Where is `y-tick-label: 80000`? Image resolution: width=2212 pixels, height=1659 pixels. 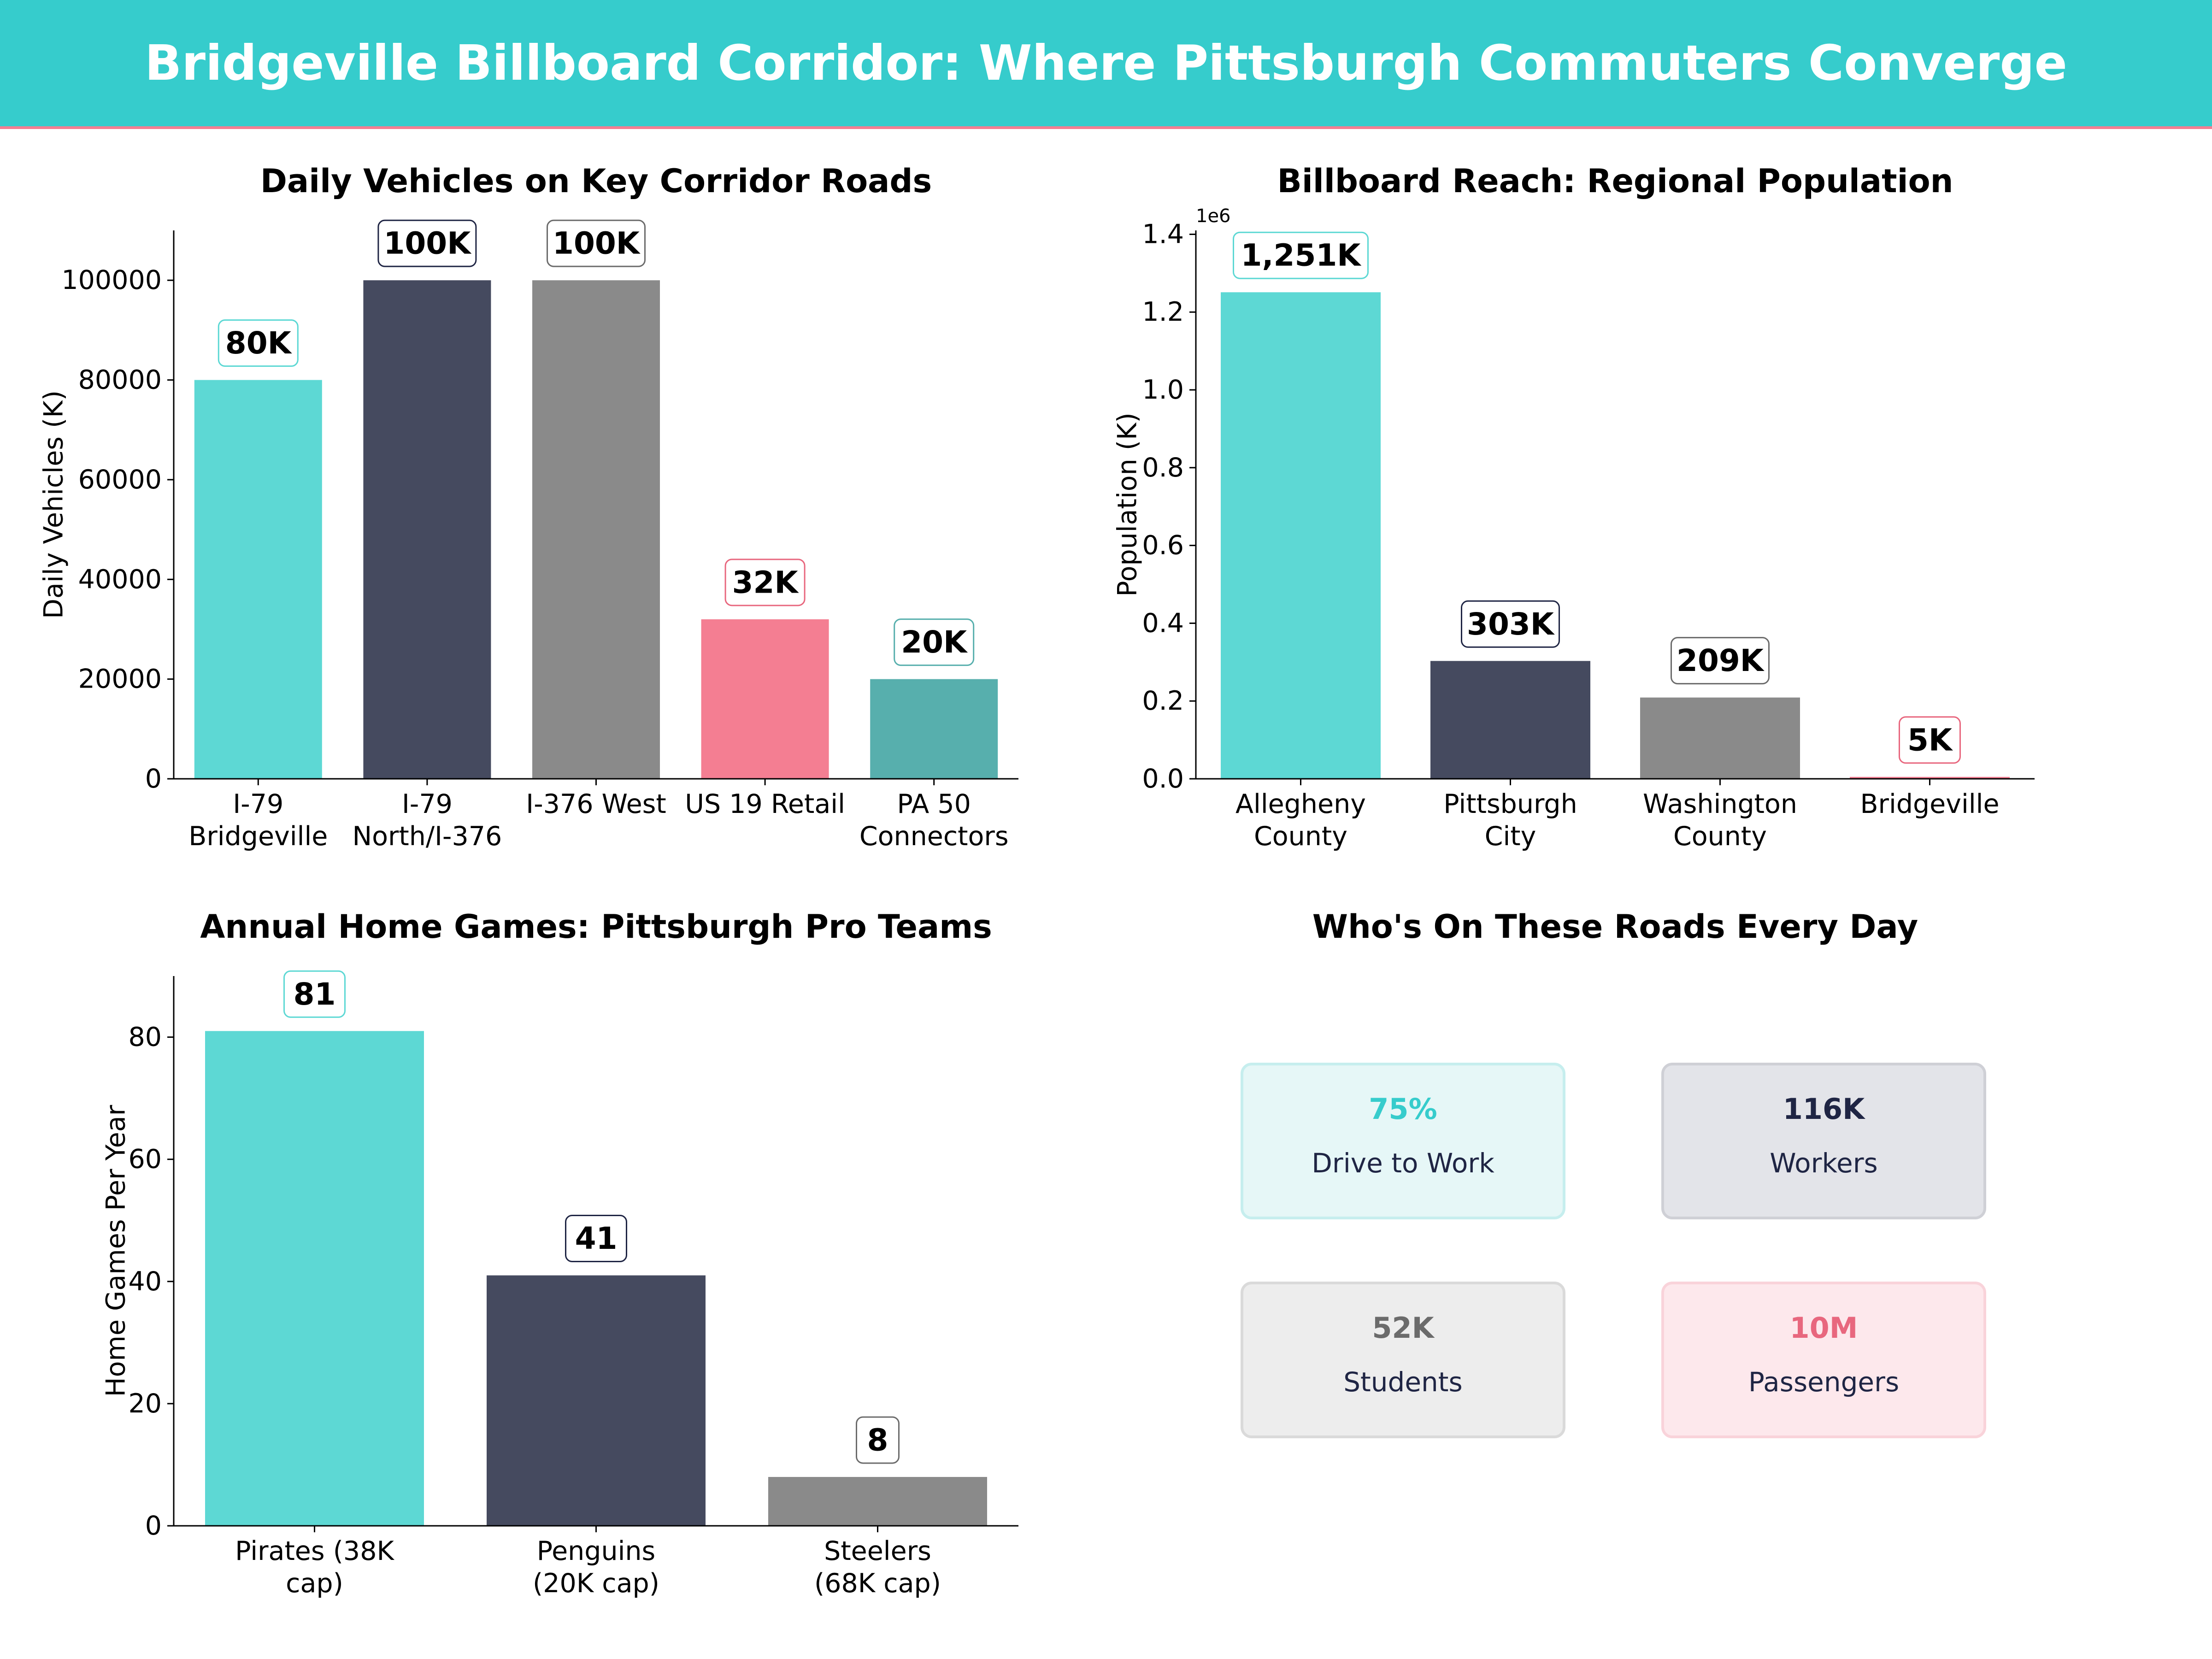
y-tick-label: 80000 is located at coordinates (120, 380).